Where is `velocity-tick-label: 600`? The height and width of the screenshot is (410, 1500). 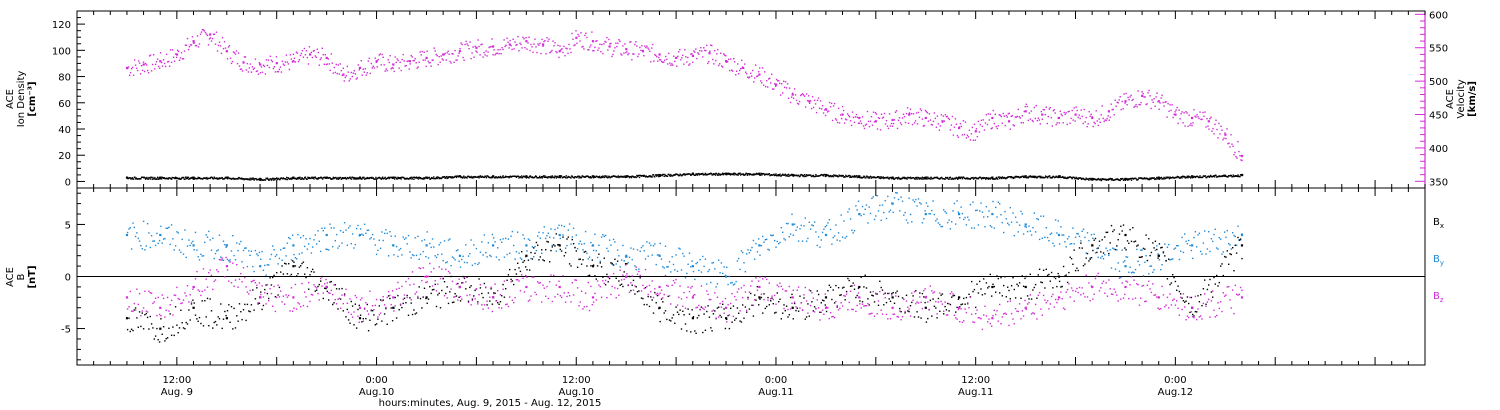 velocity-tick-label: 600 is located at coordinates (1438, 15).